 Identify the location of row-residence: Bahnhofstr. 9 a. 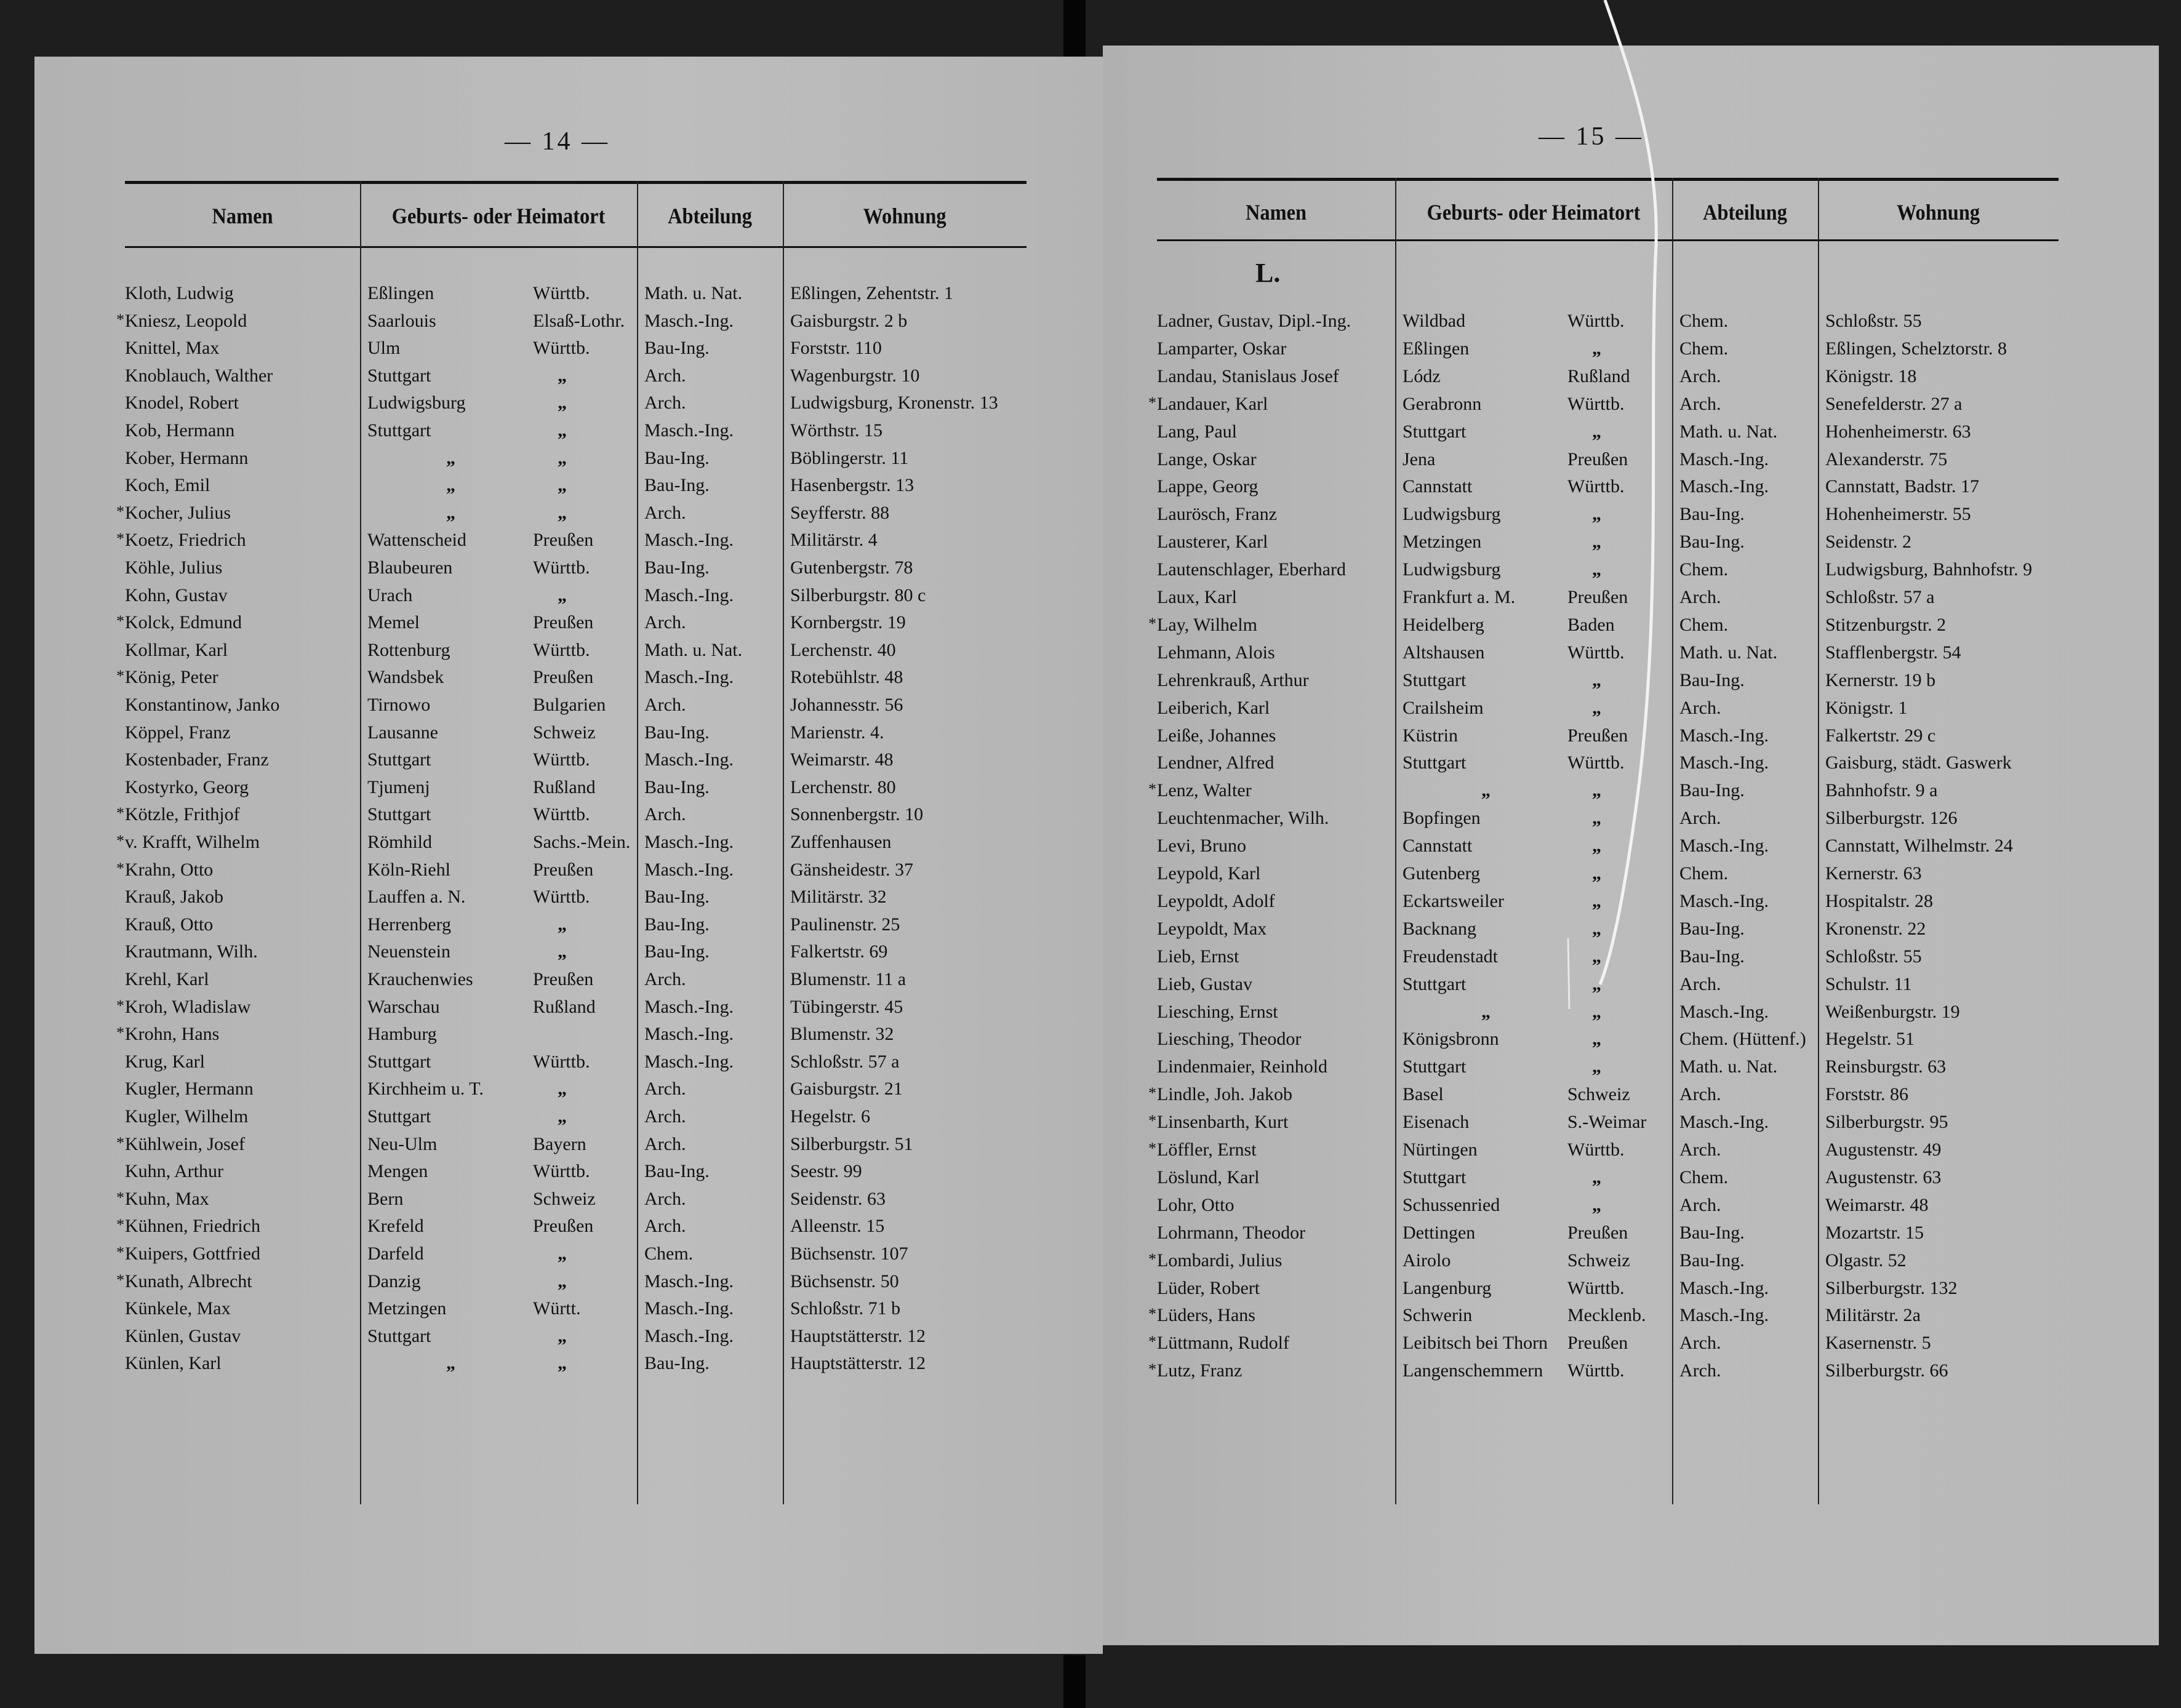
(1881, 790).